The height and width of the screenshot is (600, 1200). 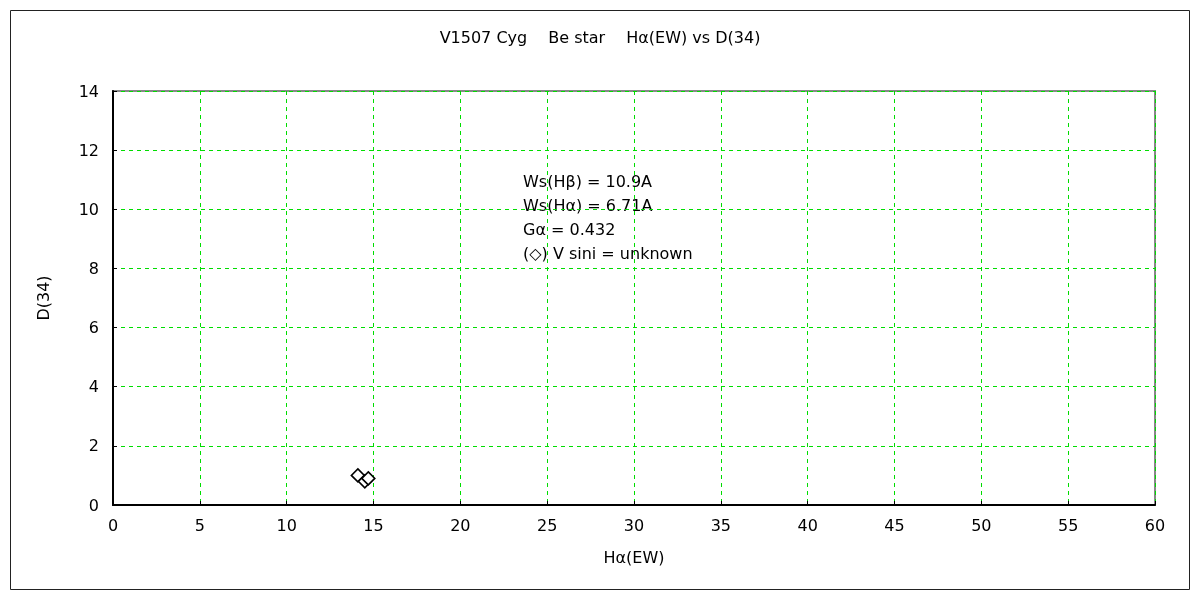 I want to click on x-tick-label: 55, so click(x=1068, y=525).